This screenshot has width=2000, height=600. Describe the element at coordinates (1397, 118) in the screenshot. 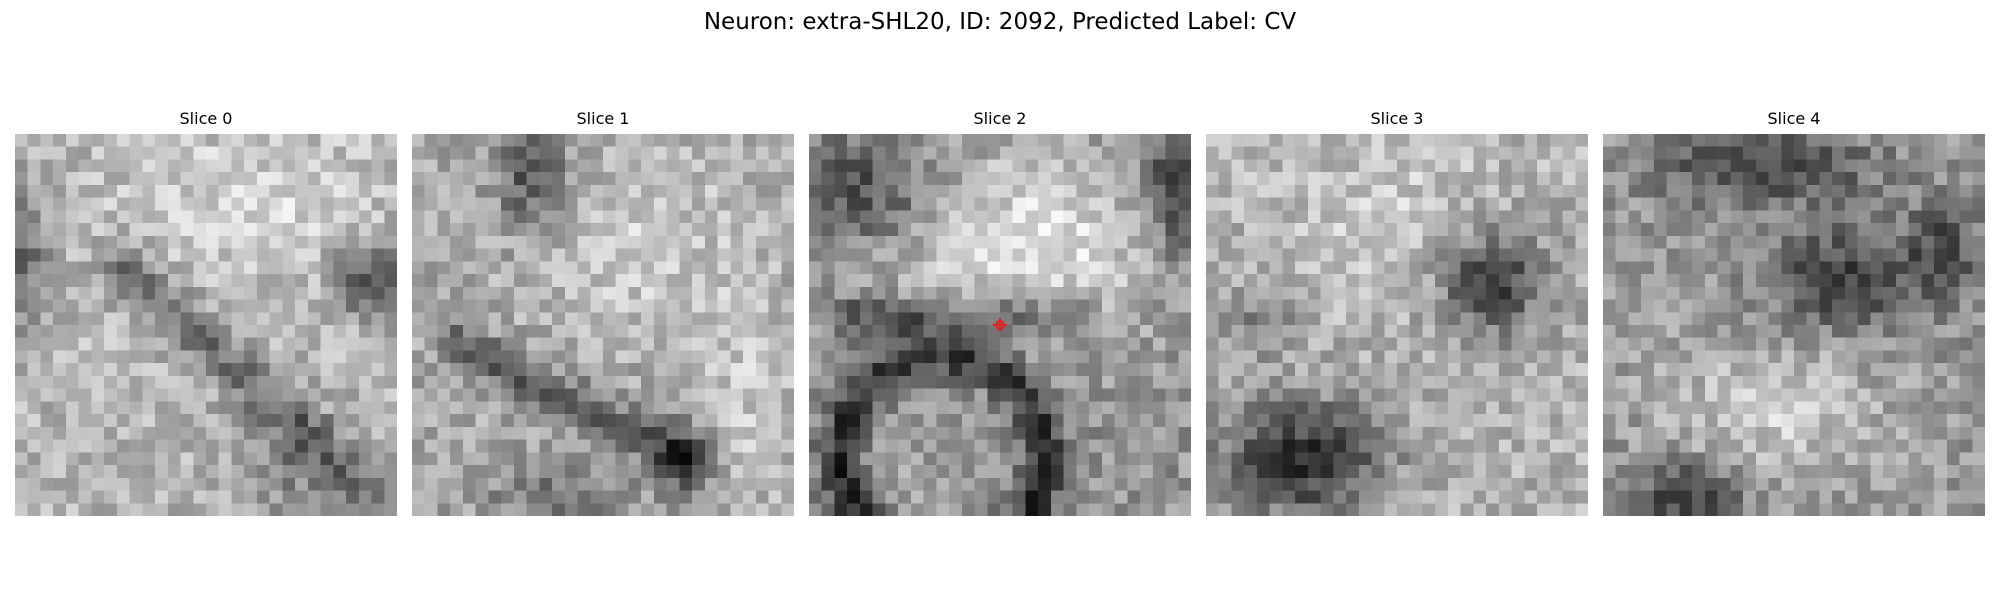

I see `slice-title-3: Slice 3` at that location.